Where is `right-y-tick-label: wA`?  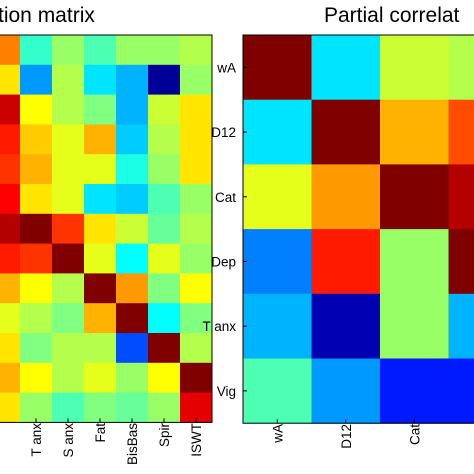
right-y-tick-label: wA is located at coordinates (226, 67).